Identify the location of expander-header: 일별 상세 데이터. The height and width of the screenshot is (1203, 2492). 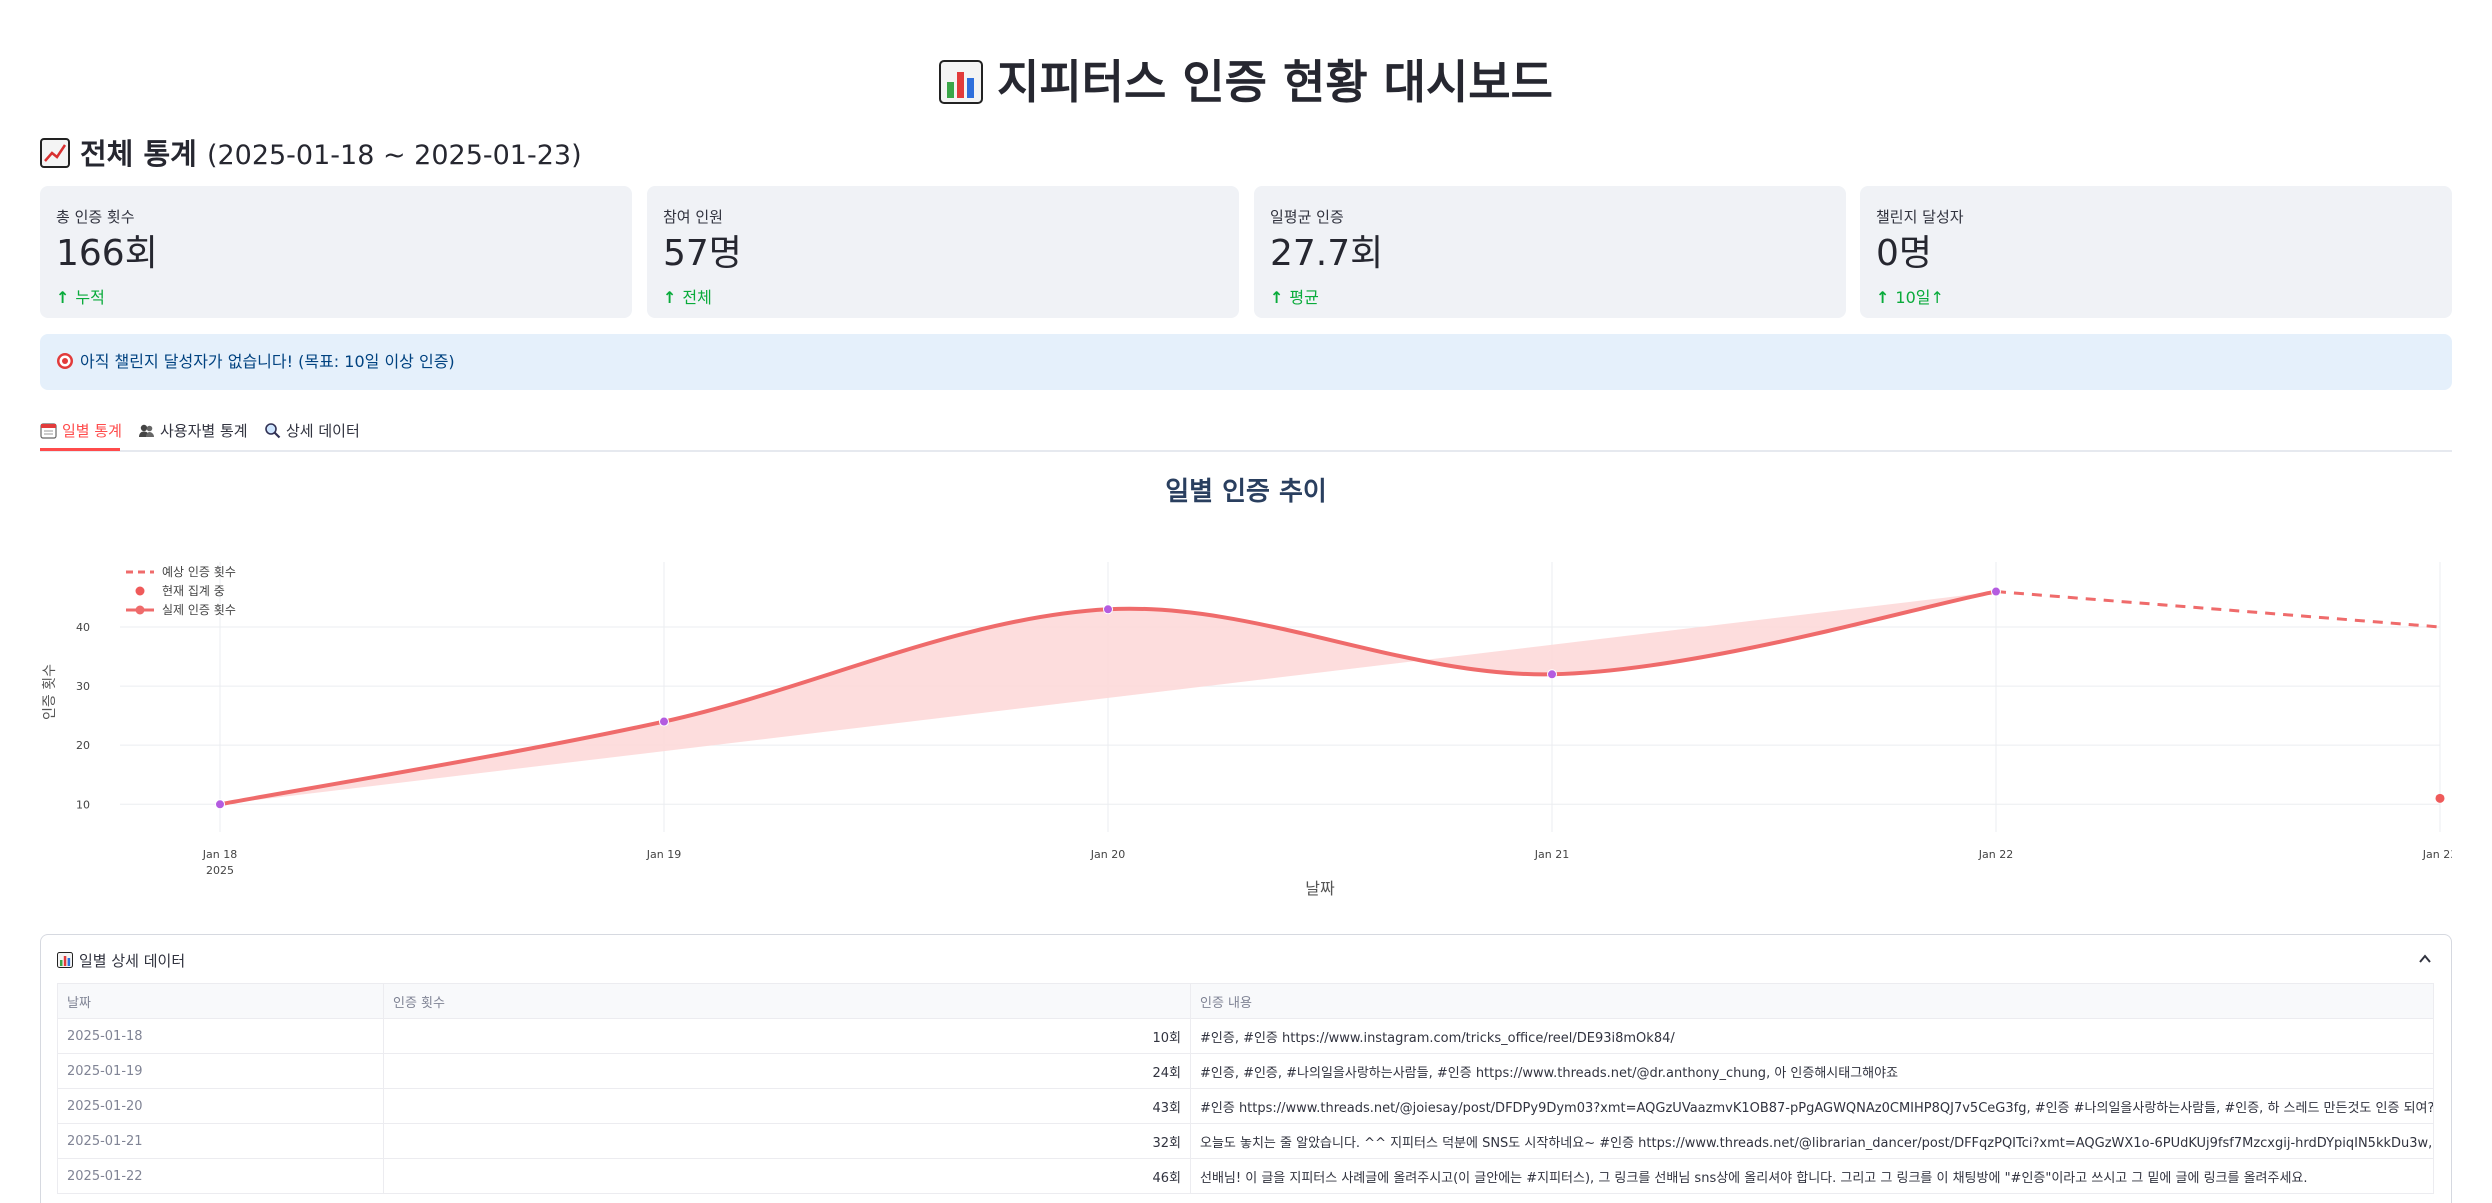
(121, 961).